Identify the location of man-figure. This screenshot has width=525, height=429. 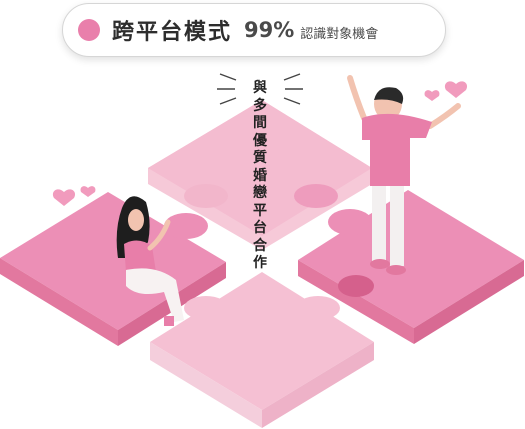
(404, 175).